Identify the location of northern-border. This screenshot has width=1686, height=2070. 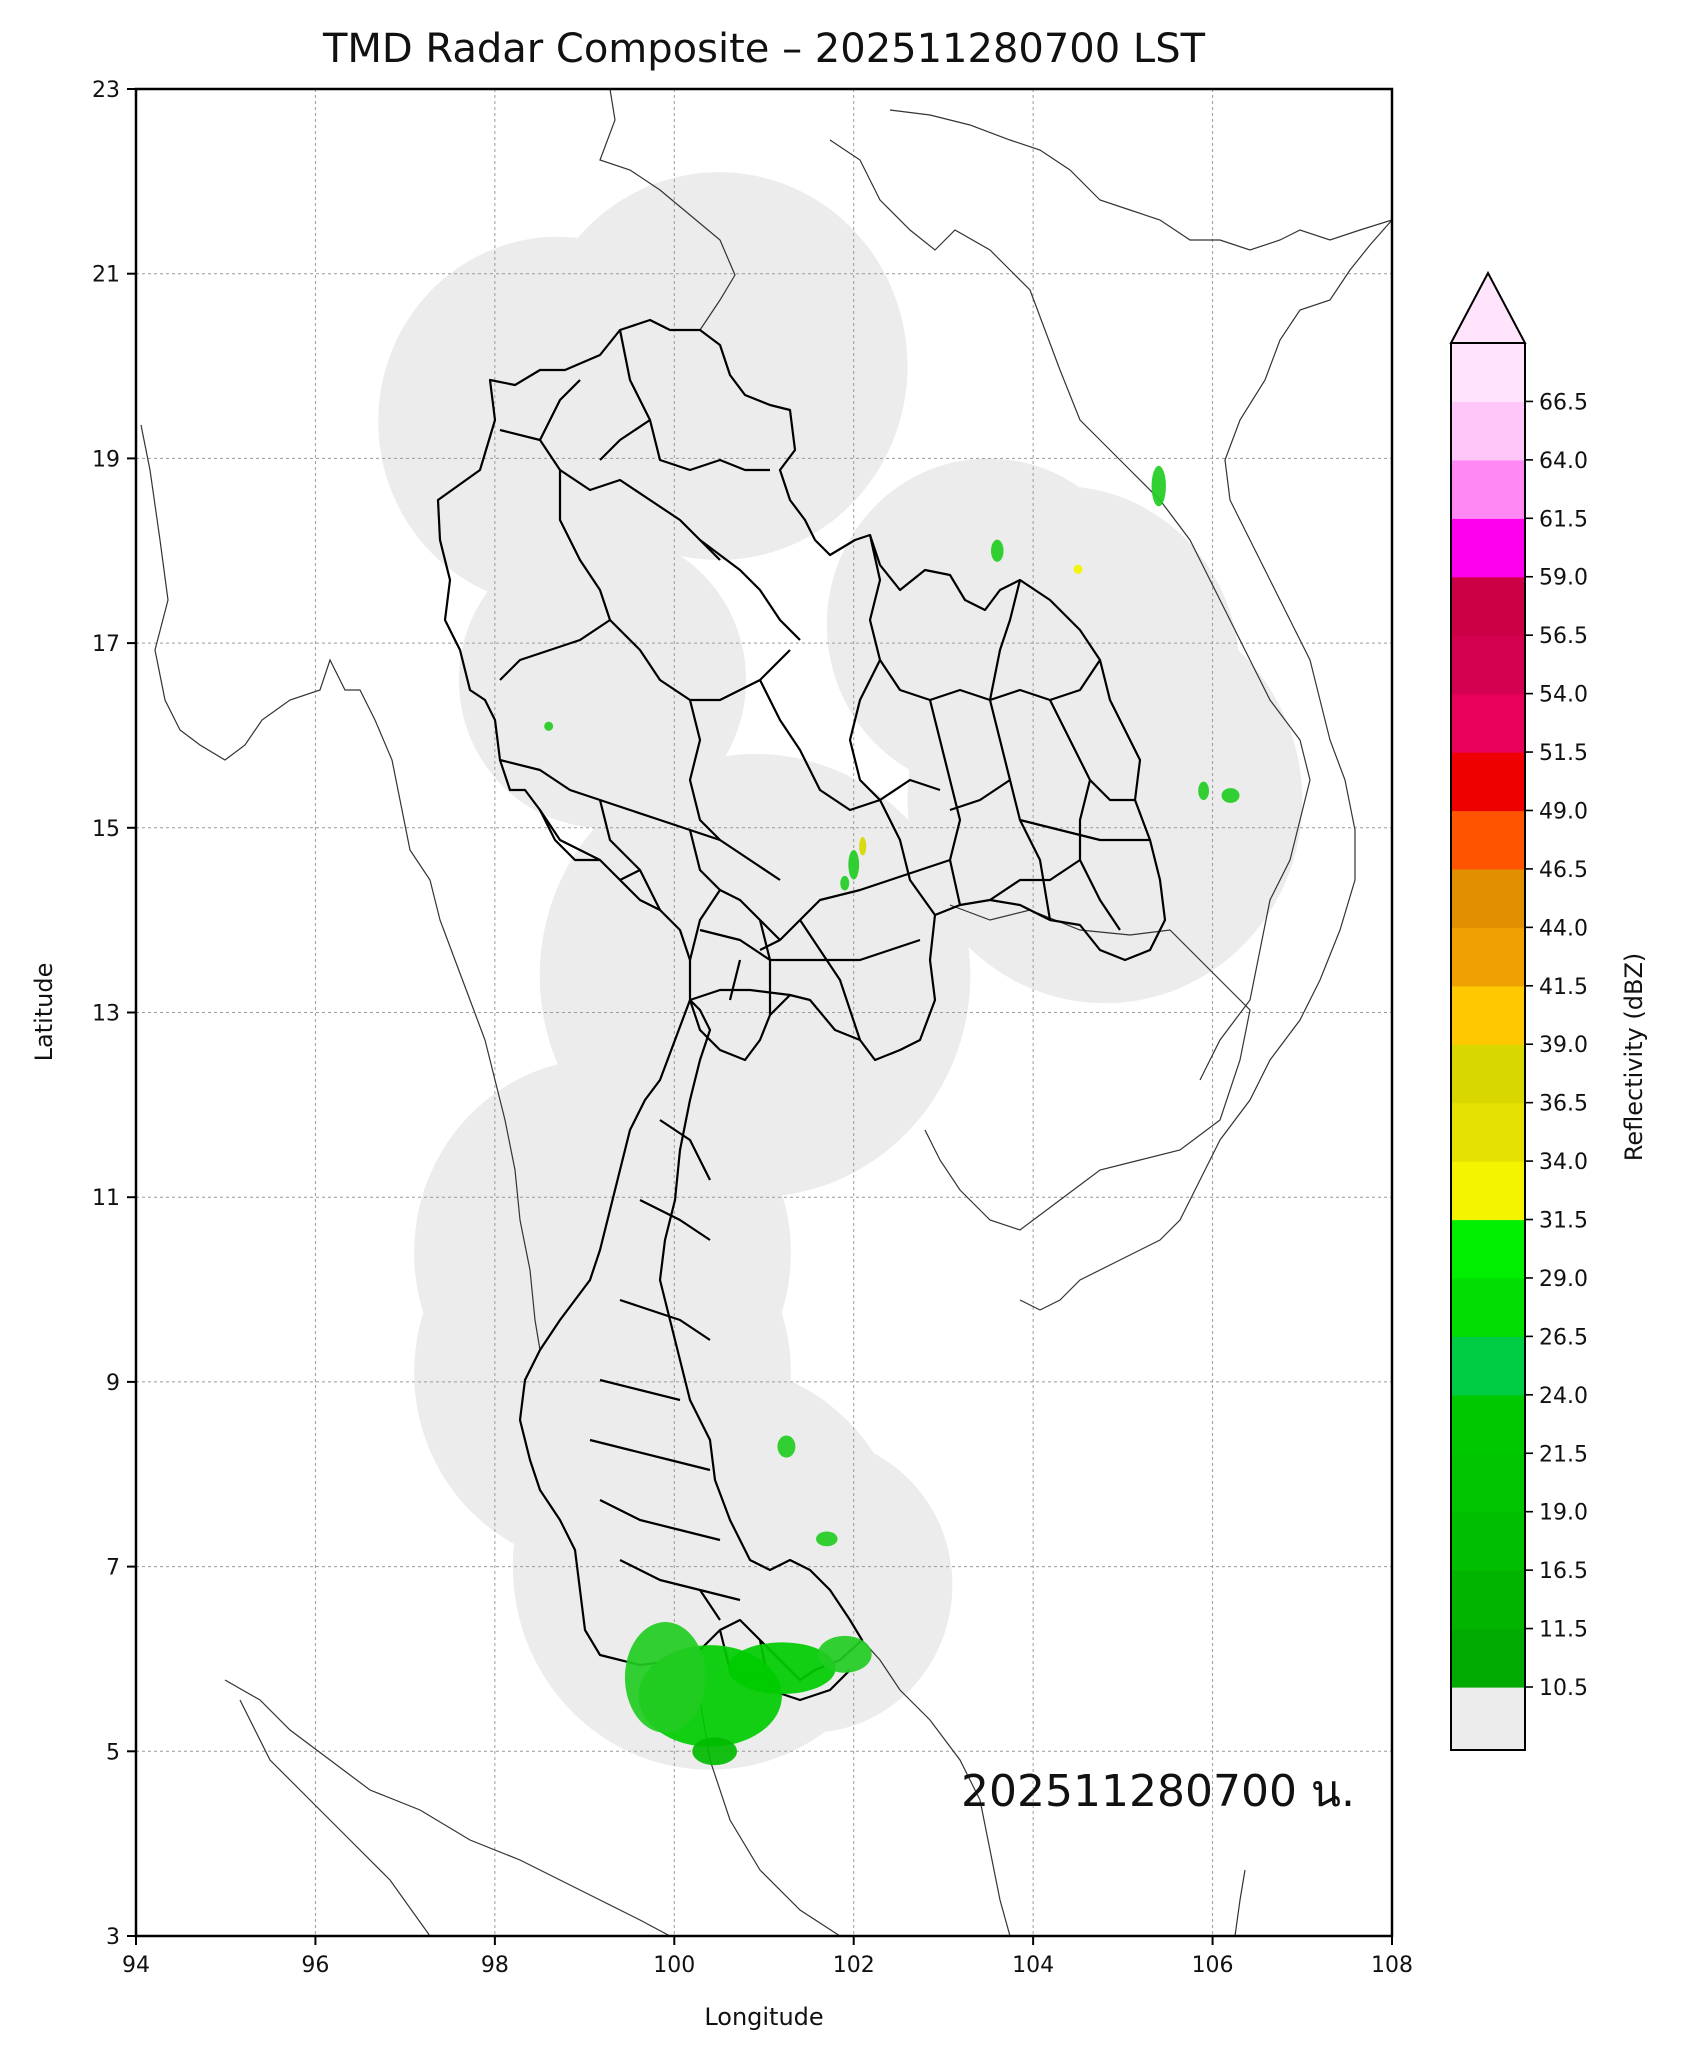
(667, 210).